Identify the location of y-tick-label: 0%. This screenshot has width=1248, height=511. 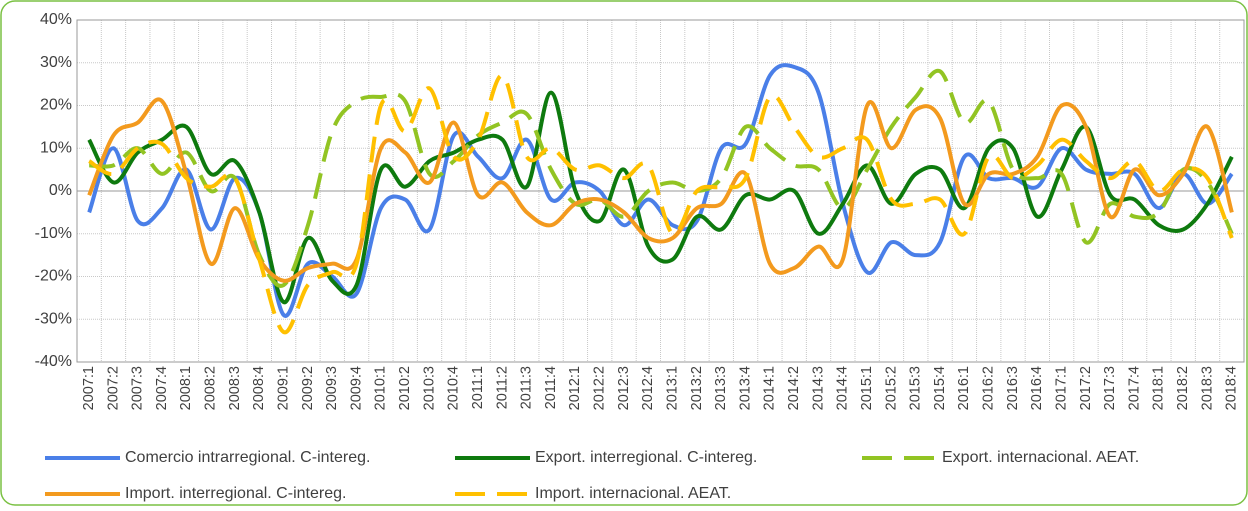
(60, 190).